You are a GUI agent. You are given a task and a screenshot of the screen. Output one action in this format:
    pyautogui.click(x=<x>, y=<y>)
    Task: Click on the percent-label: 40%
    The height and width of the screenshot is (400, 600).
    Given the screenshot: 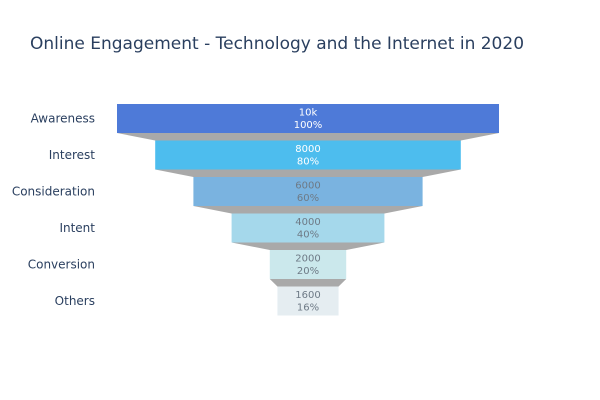 What is the action you would take?
    pyautogui.click(x=308, y=235)
    